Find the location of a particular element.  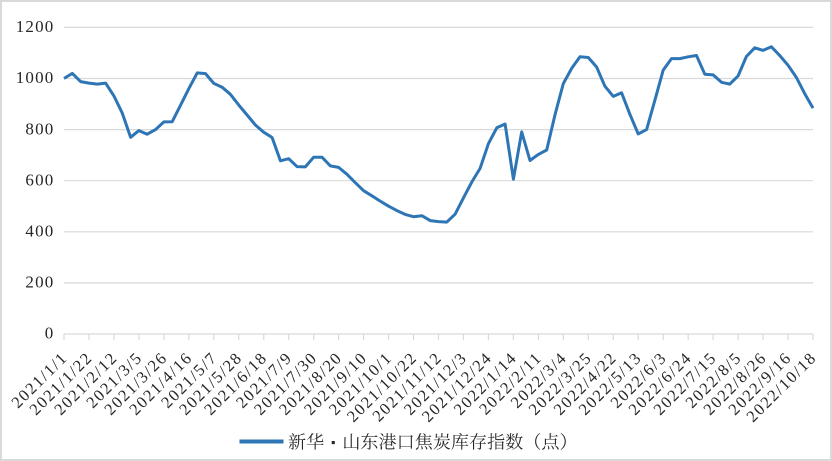

svg-text: 0 is located at coordinates (50, 333).